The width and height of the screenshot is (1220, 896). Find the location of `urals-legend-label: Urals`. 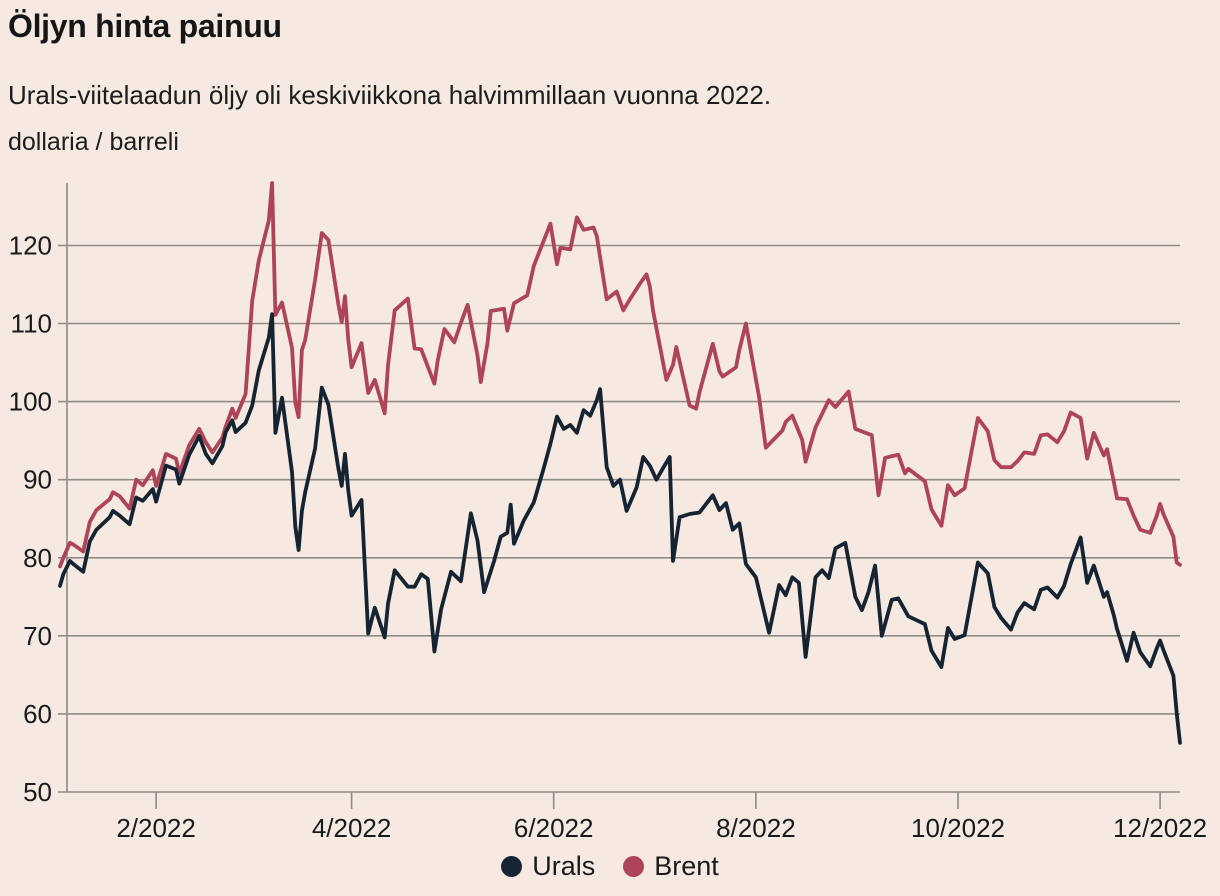

urals-legend-label: Urals is located at coordinates (564, 866).